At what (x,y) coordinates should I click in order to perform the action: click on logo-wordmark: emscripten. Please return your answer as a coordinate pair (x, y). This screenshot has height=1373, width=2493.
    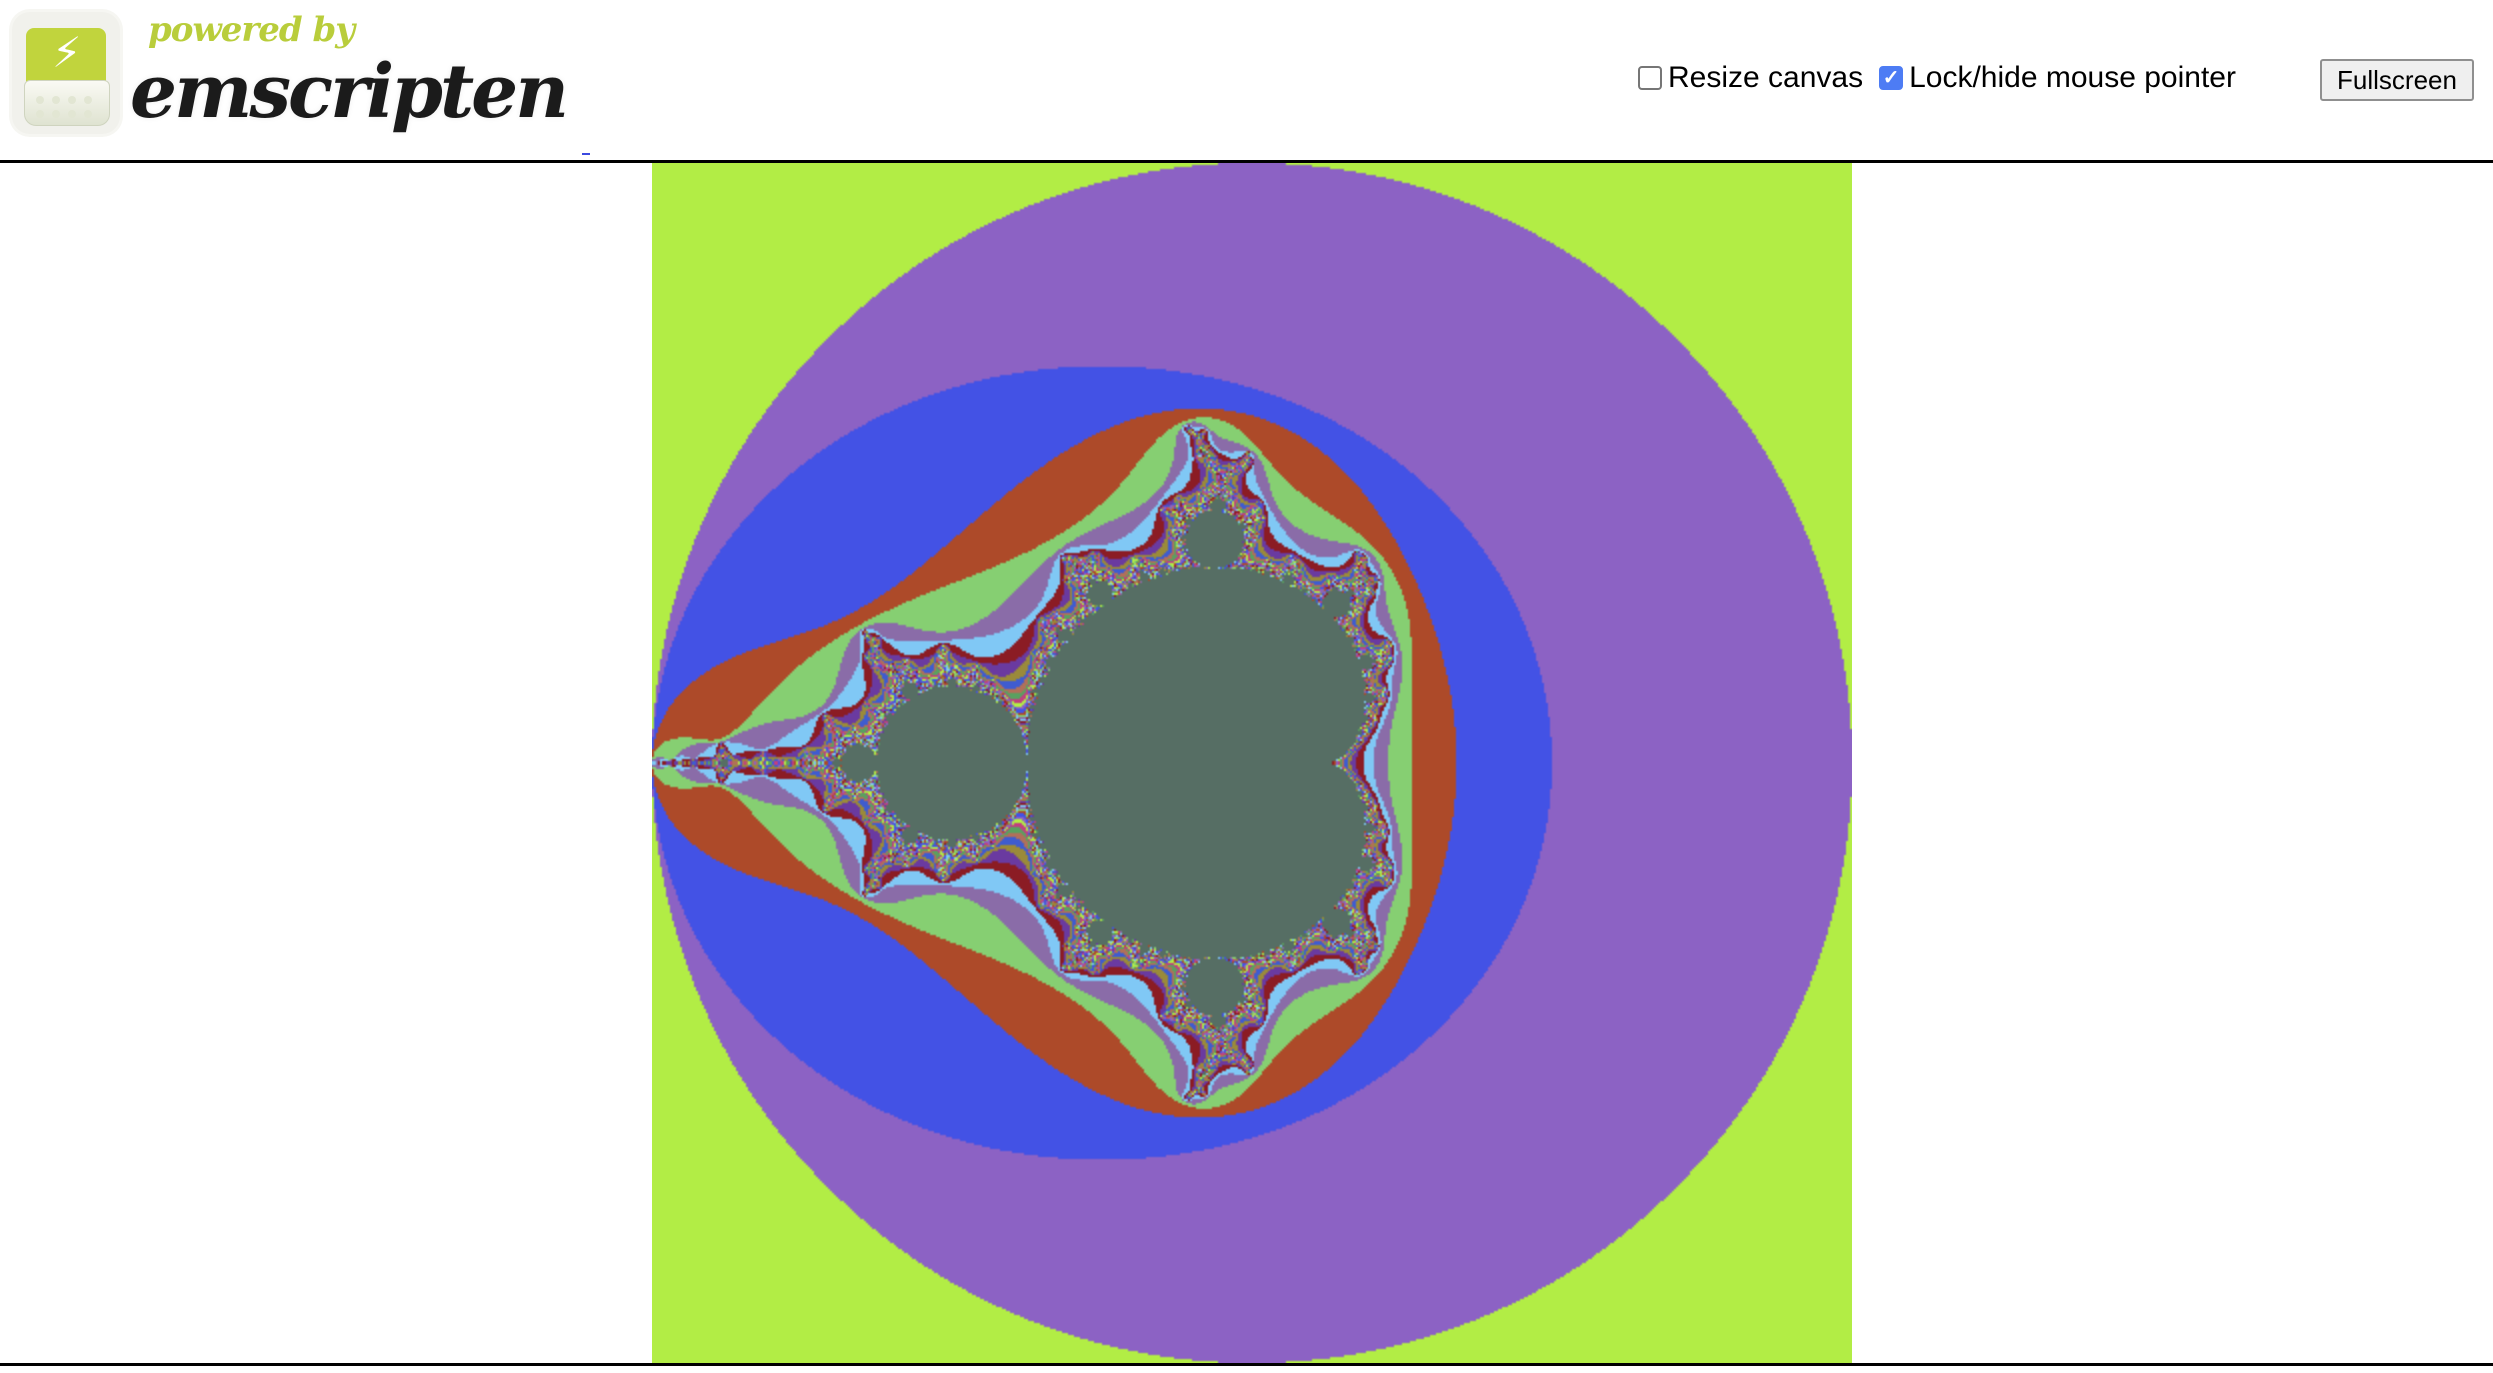
    Looking at the image, I should click on (349, 92).